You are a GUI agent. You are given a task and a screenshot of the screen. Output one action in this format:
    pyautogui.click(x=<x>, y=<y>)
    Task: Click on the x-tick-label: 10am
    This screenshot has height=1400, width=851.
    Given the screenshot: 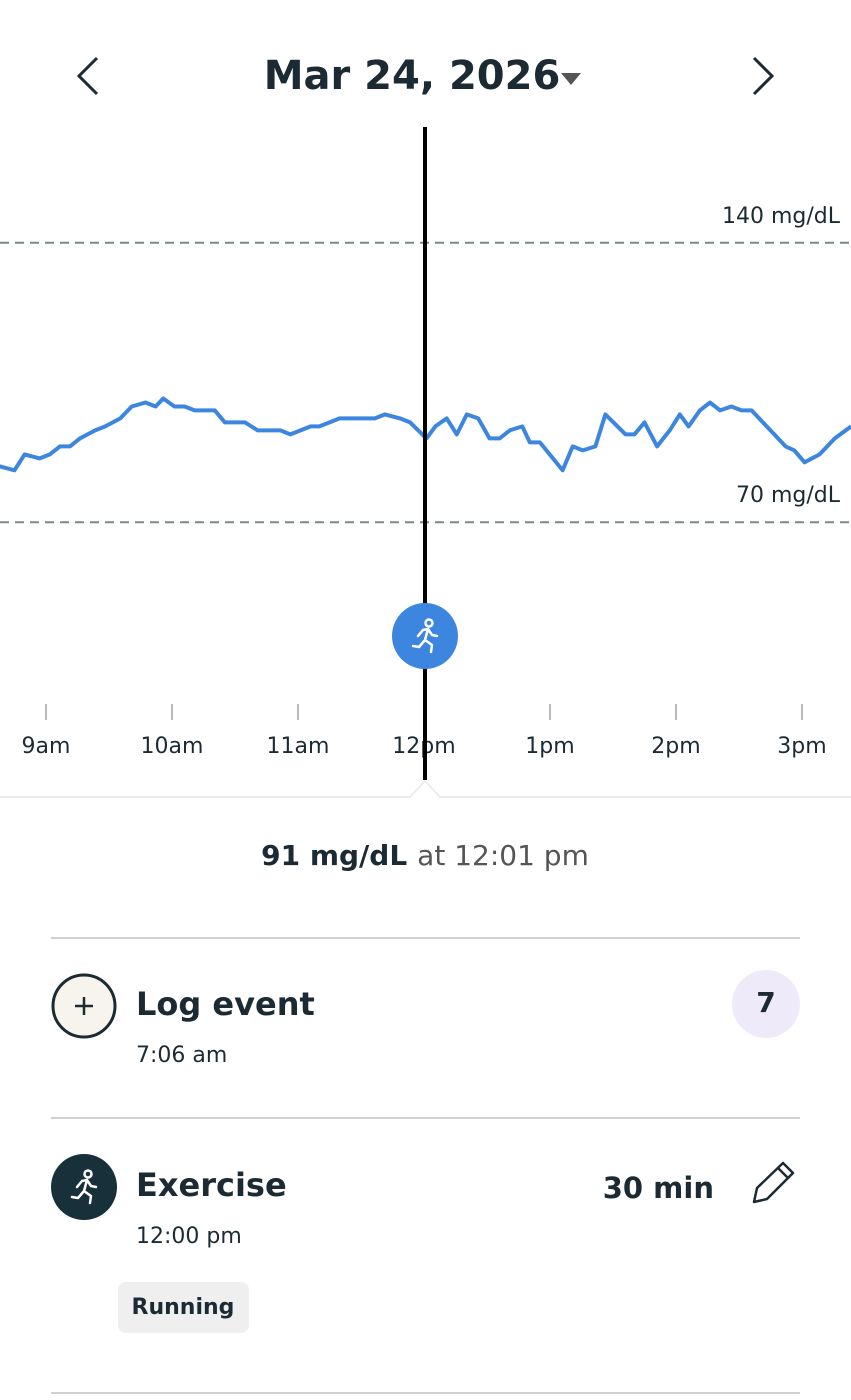 What is the action you would take?
    pyautogui.click(x=172, y=746)
    